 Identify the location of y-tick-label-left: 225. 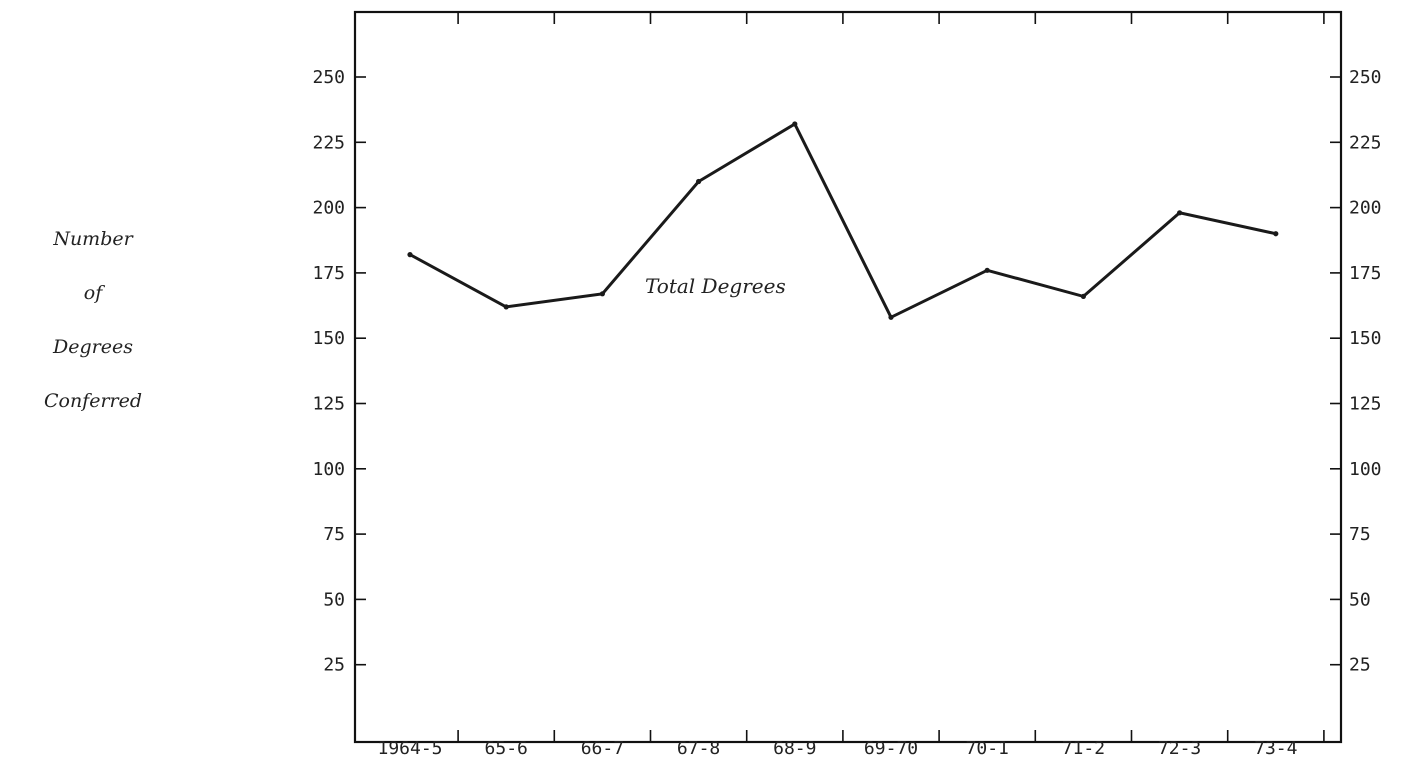
(328, 142).